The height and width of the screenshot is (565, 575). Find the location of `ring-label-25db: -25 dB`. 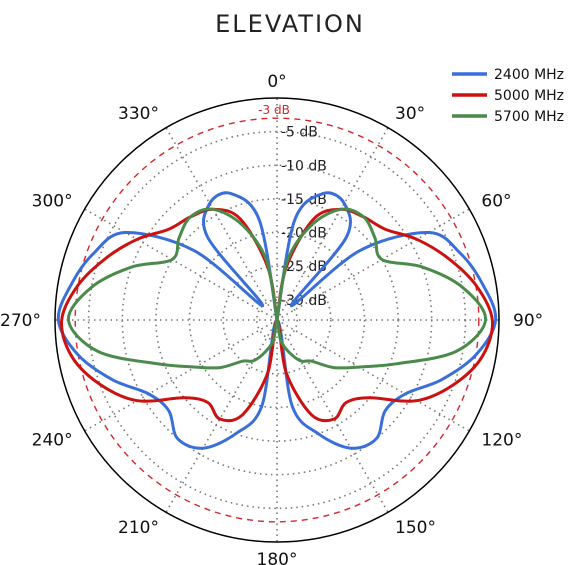

ring-label-25db: -25 dB is located at coordinates (304, 267).